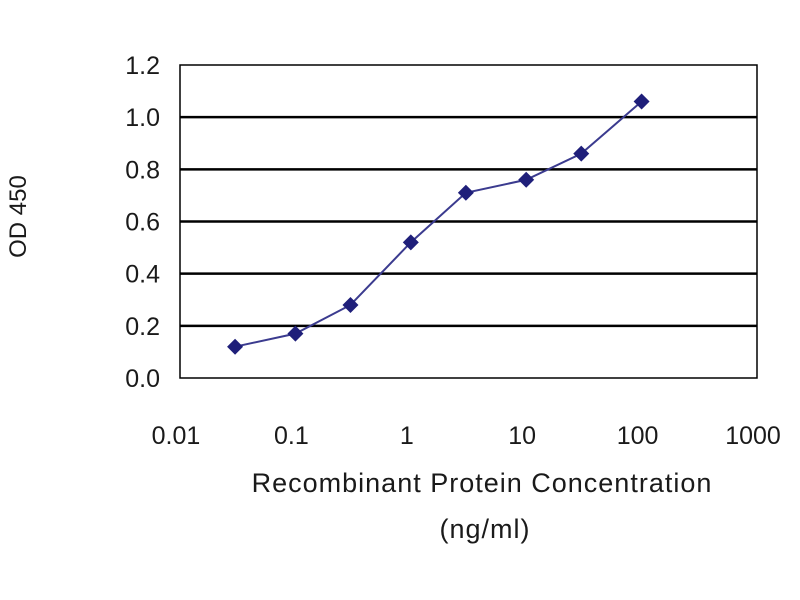 The image size is (800, 600). What do you see at coordinates (142, 66) in the screenshot?
I see `y-tick-label: 1.2` at bounding box center [142, 66].